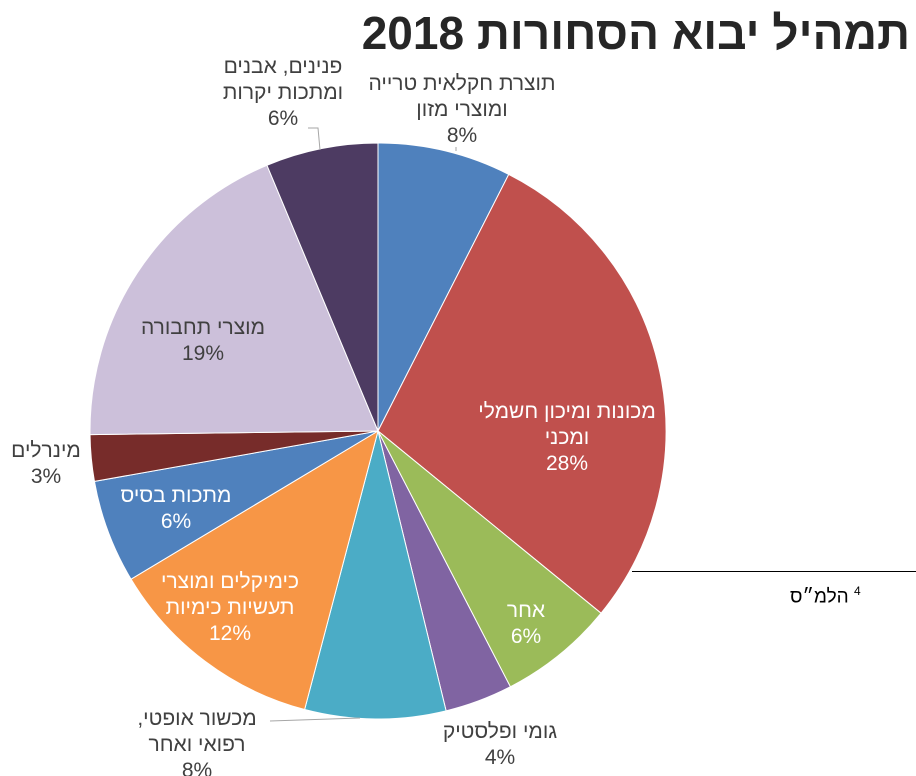 This screenshot has width=916, height=776. I want to click on slice-category-line: אחר, so click(526, 610).